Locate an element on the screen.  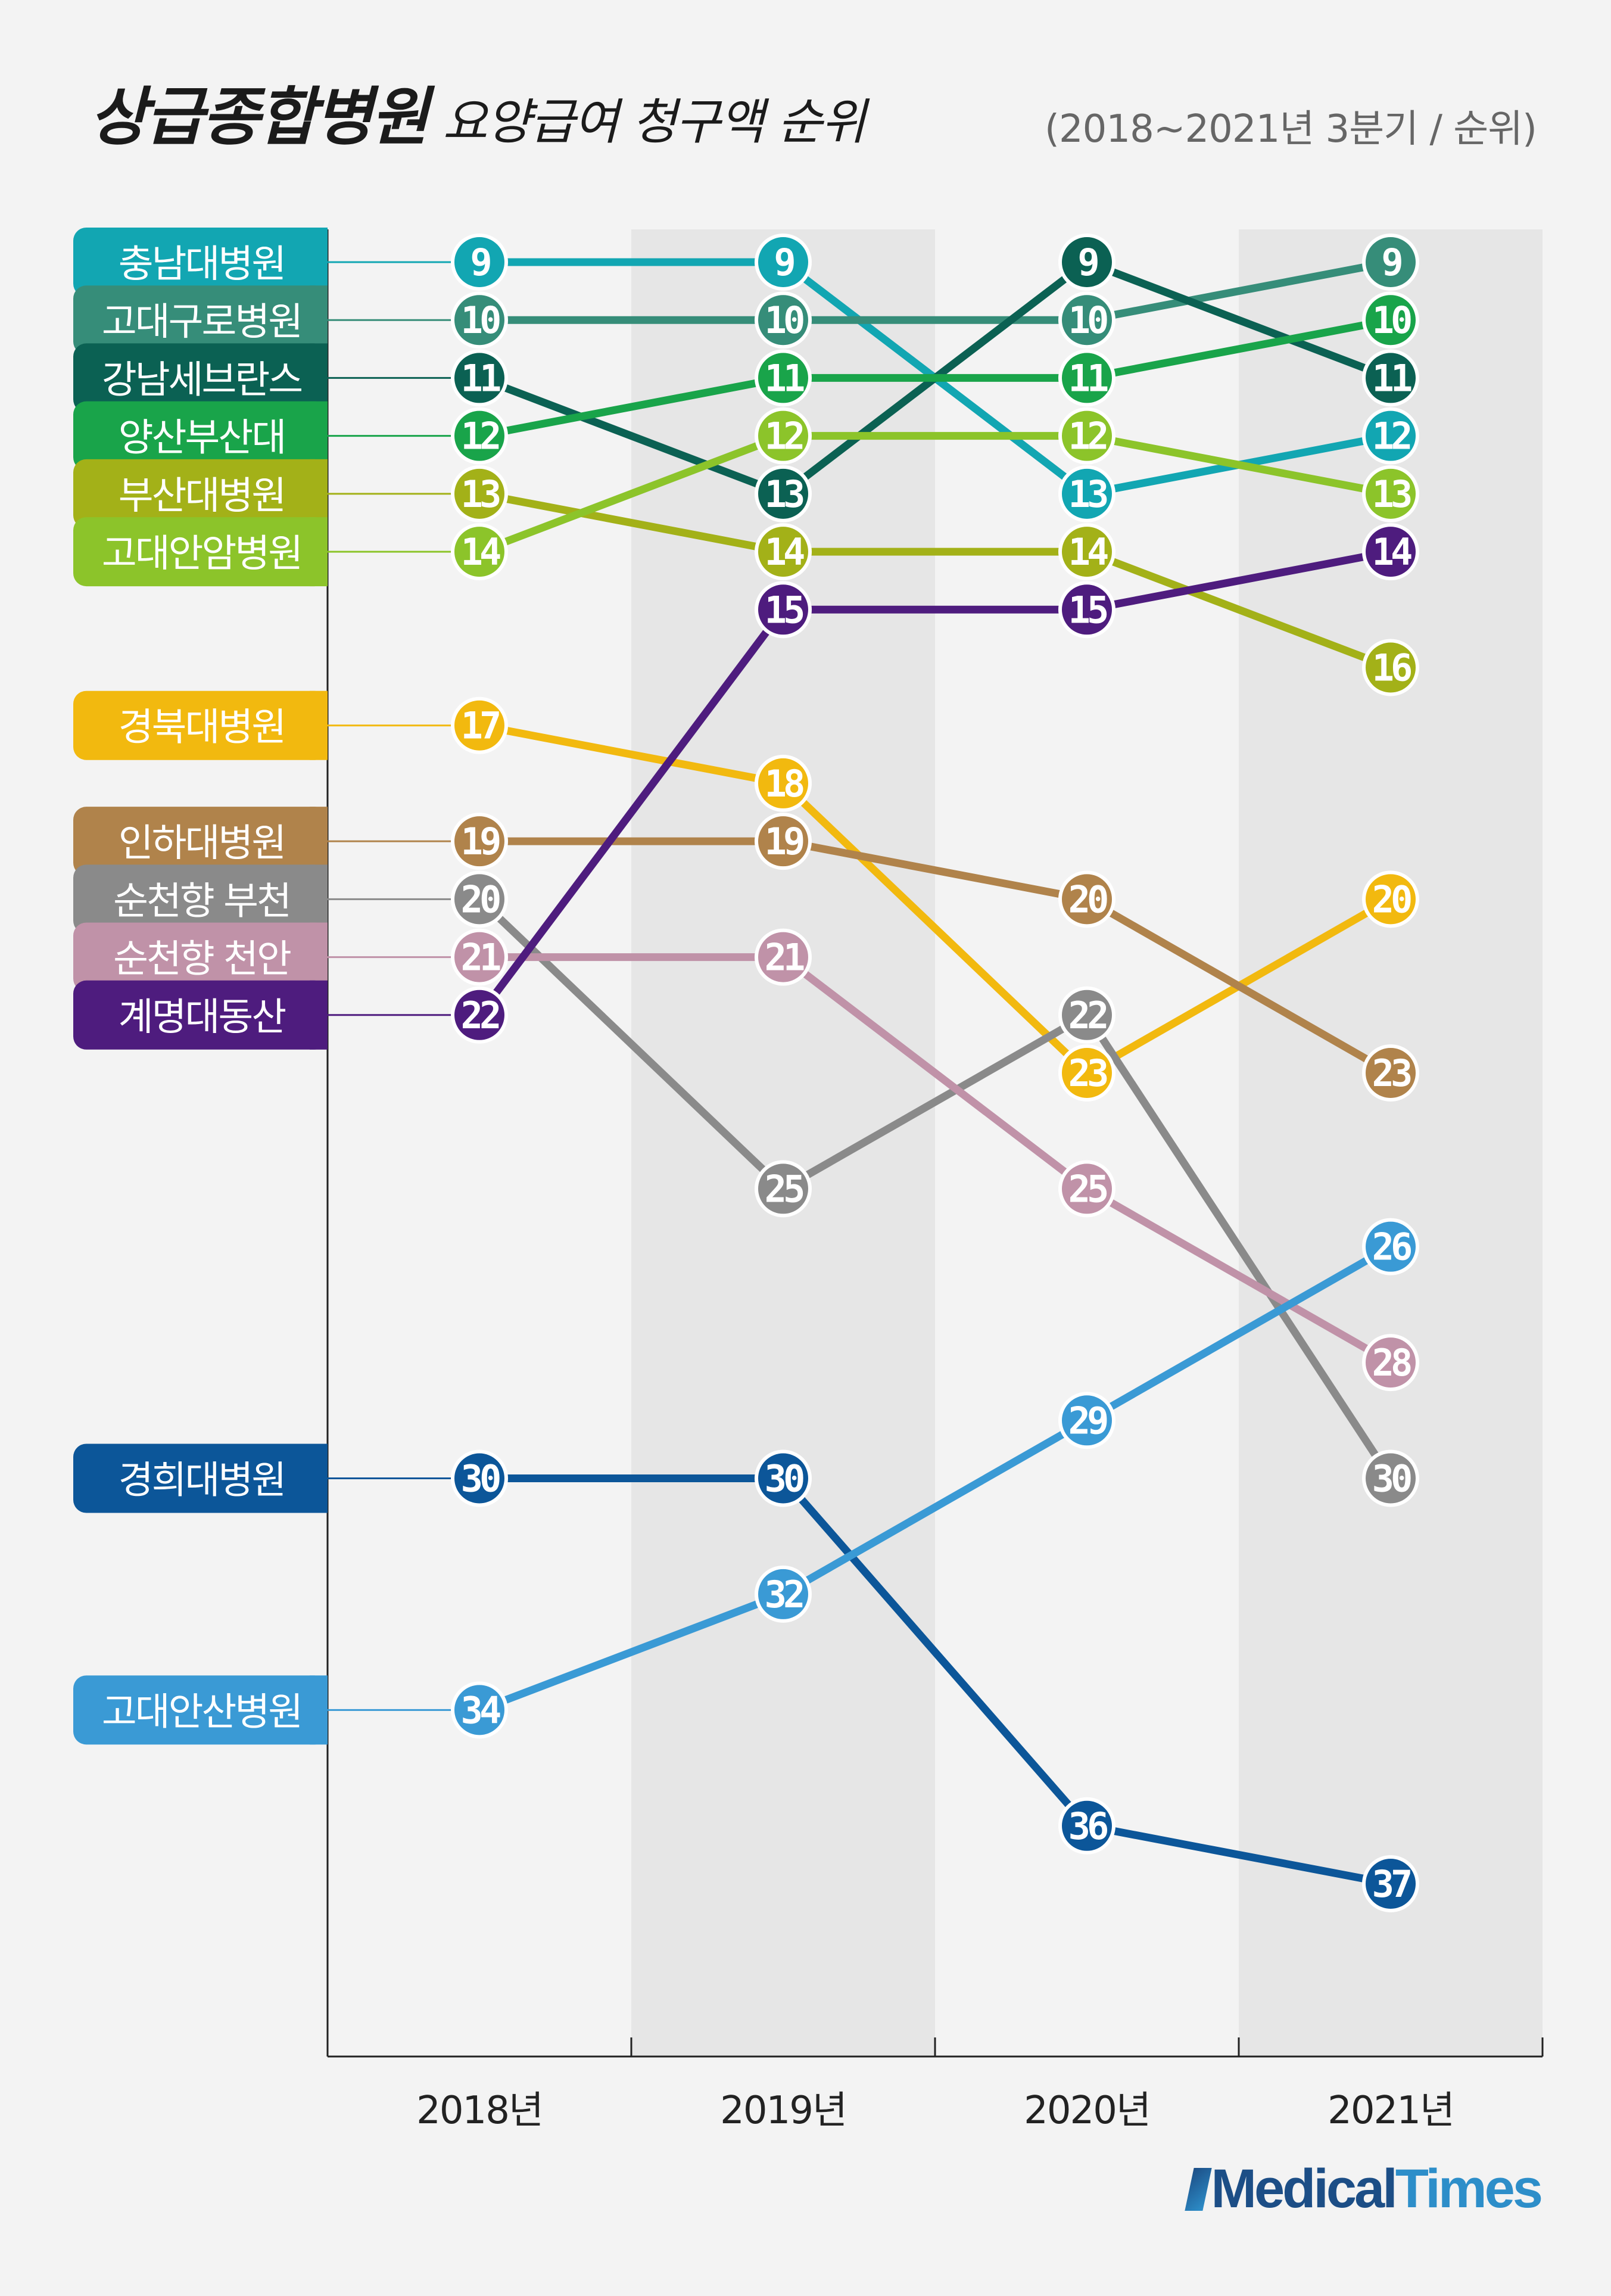
rank-label: 34 is located at coordinates (480, 1710).